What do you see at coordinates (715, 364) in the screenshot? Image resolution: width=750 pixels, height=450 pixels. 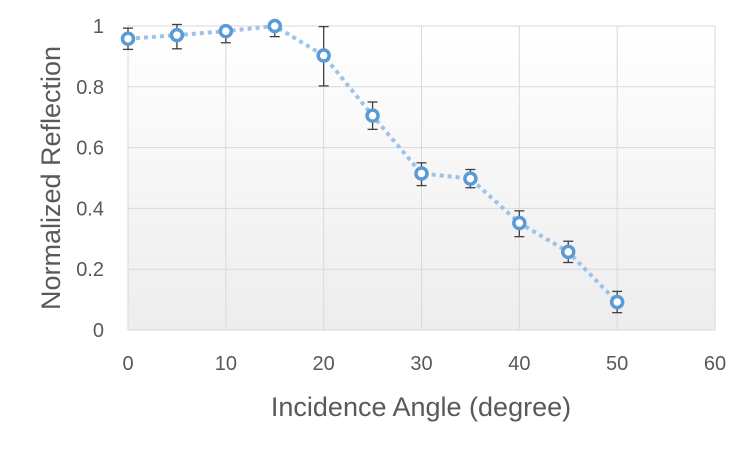 I see `x-tick-label: 60` at bounding box center [715, 364].